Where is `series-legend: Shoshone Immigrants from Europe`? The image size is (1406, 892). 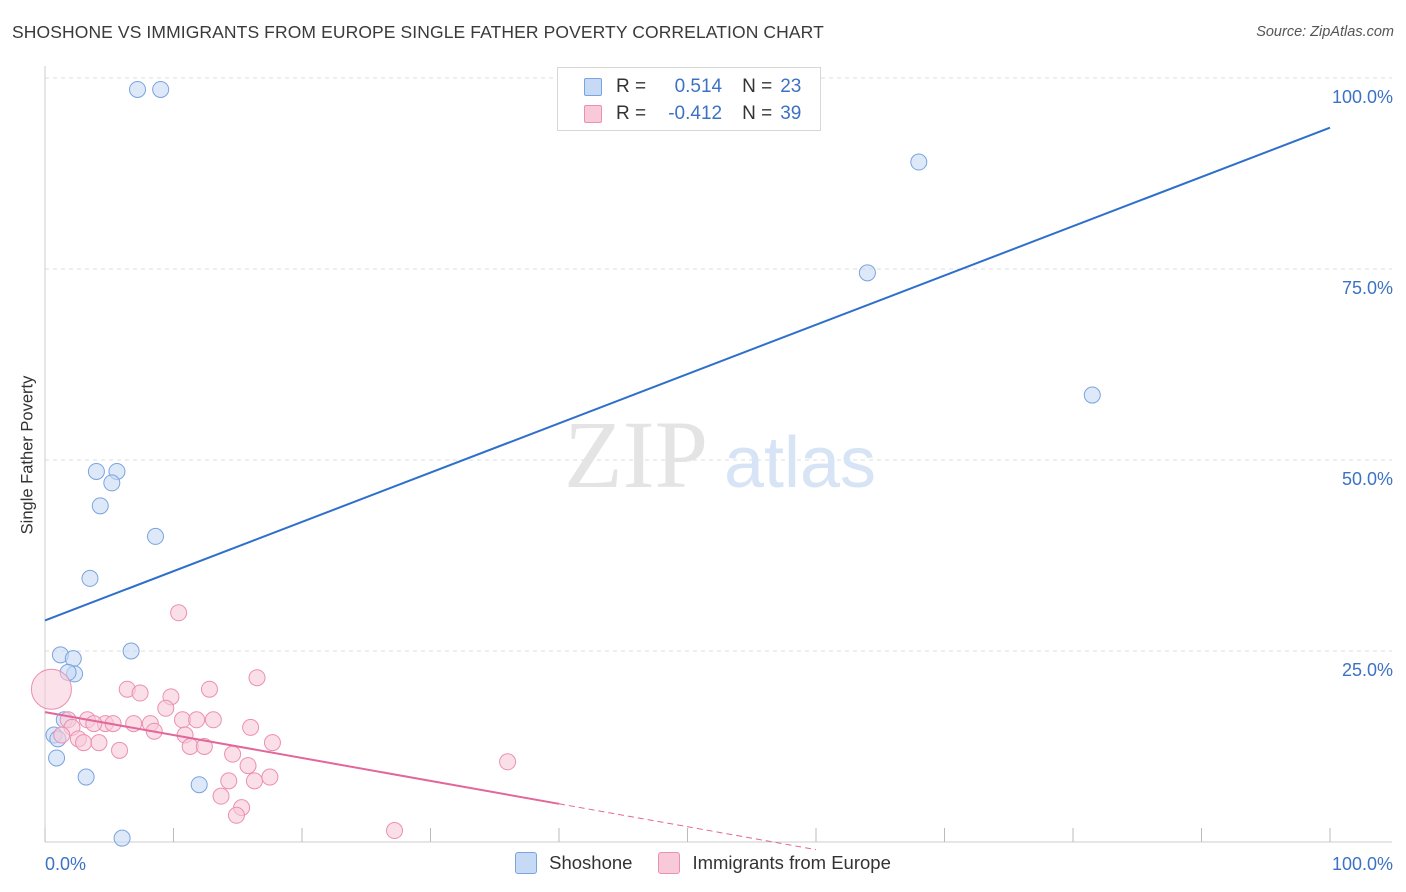 series-legend: Shoshone Immigrants from Europe is located at coordinates (703, 863).